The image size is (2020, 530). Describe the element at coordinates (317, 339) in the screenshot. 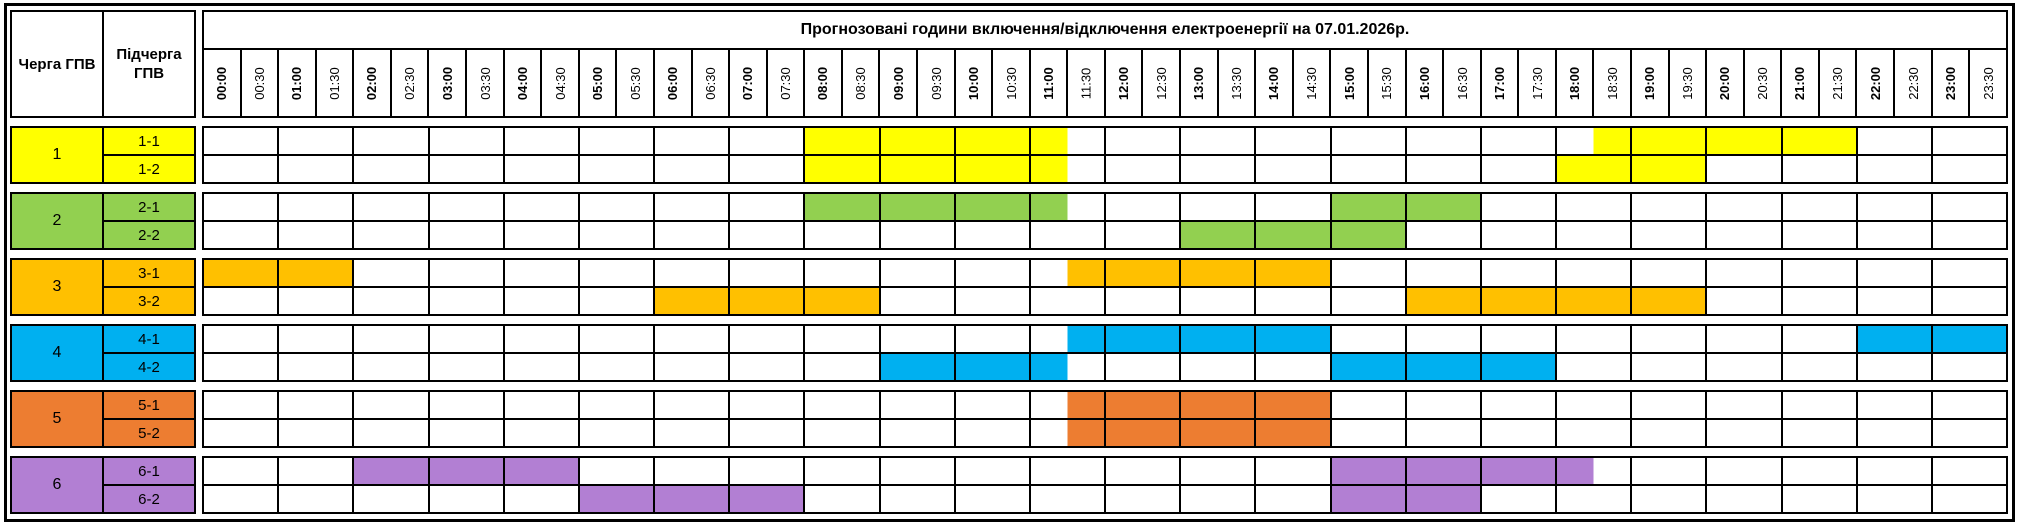

I see `slot-cell-4-1-01:00` at that location.